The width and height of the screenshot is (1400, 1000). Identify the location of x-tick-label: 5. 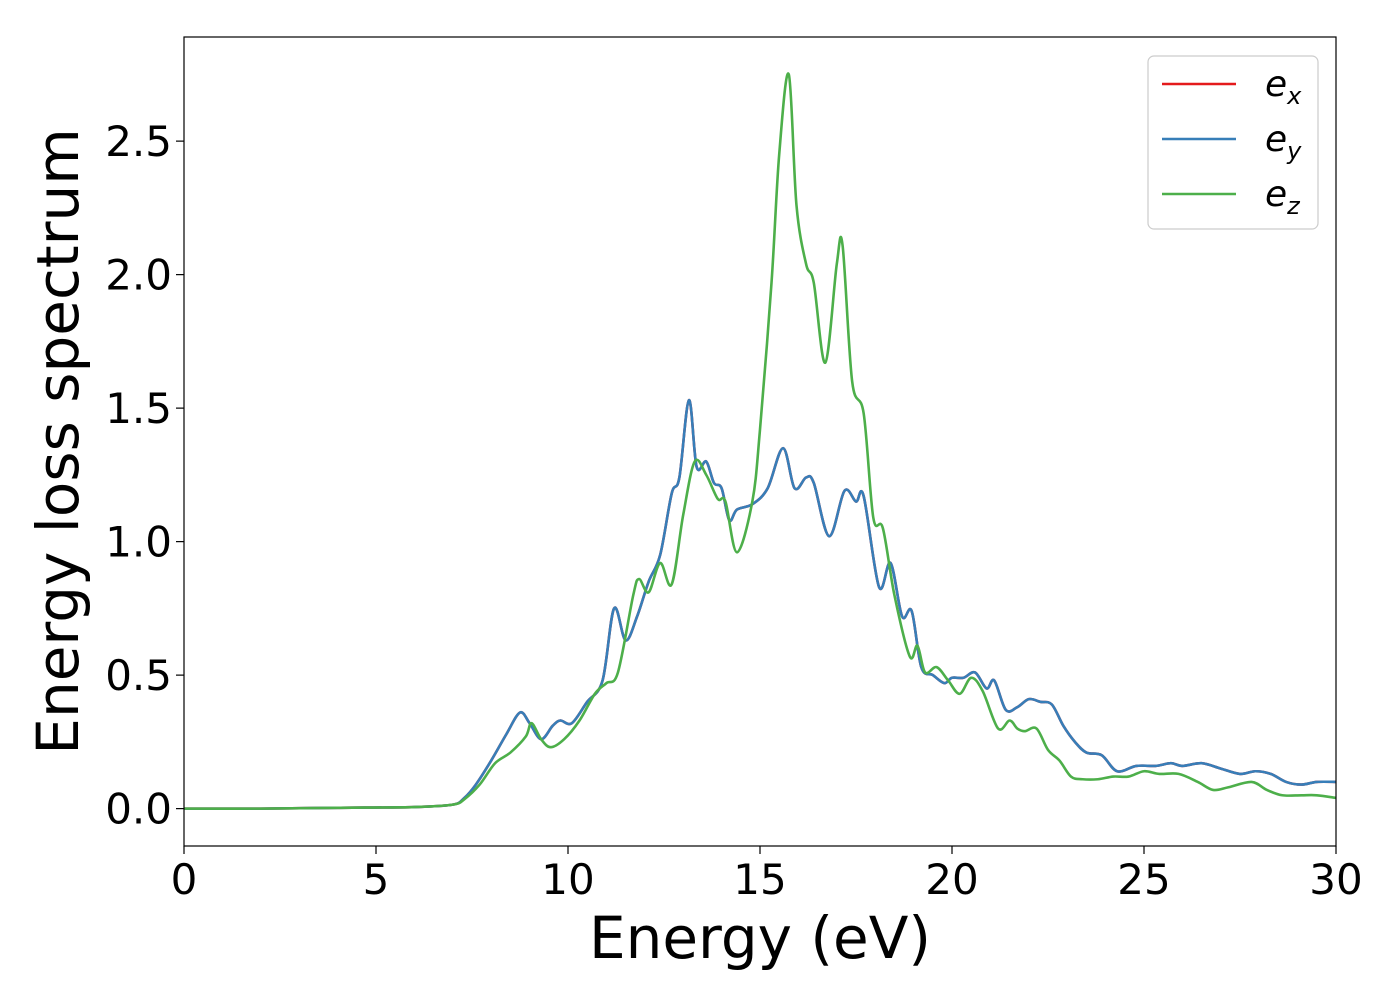
(376, 879).